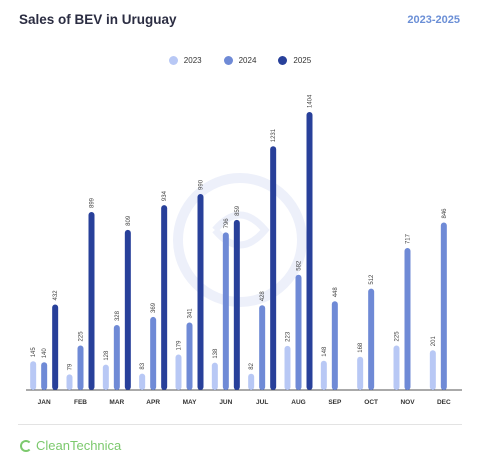 The height and width of the screenshot is (472, 480). Describe the element at coordinates (283, 60) in the screenshot. I see `legend-swatch-2025` at that location.